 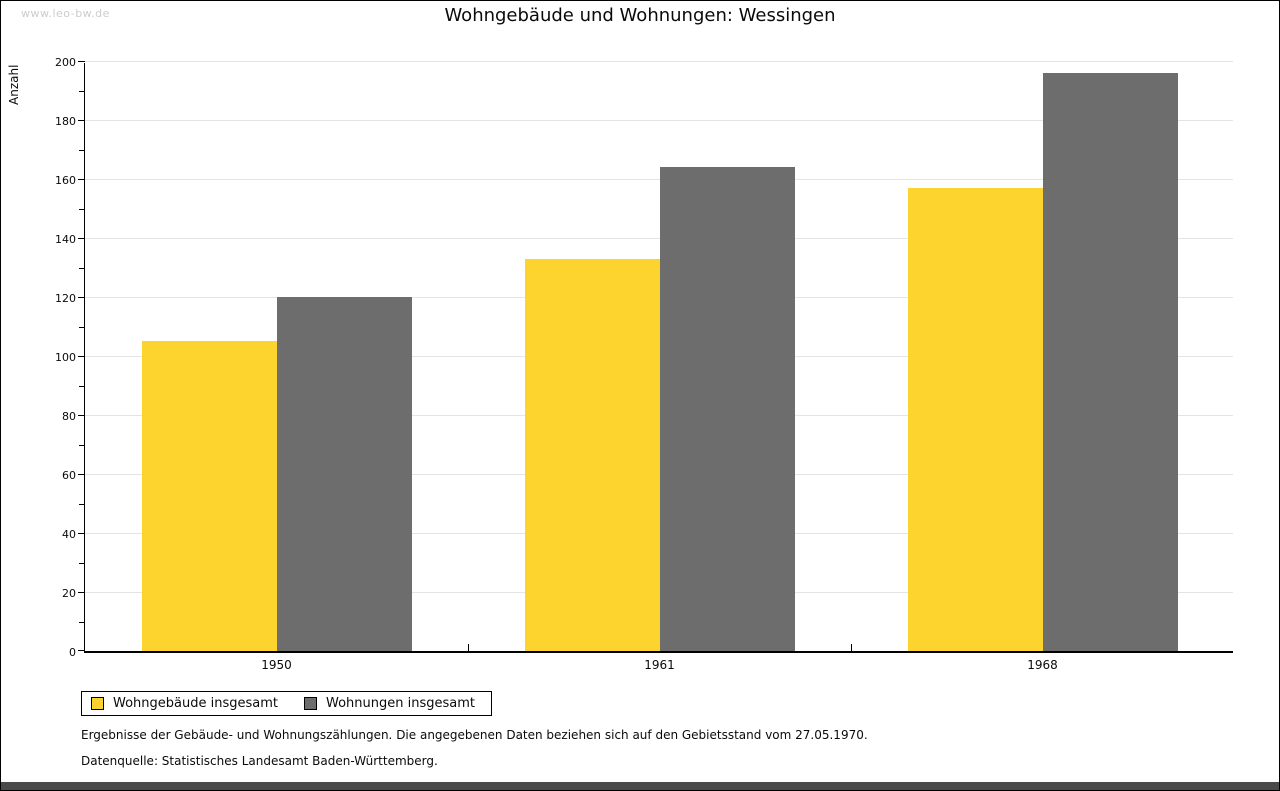 What do you see at coordinates (640, 786) in the screenshot?
I see `bottom-edge-bar` at bounding box center [640, 786].